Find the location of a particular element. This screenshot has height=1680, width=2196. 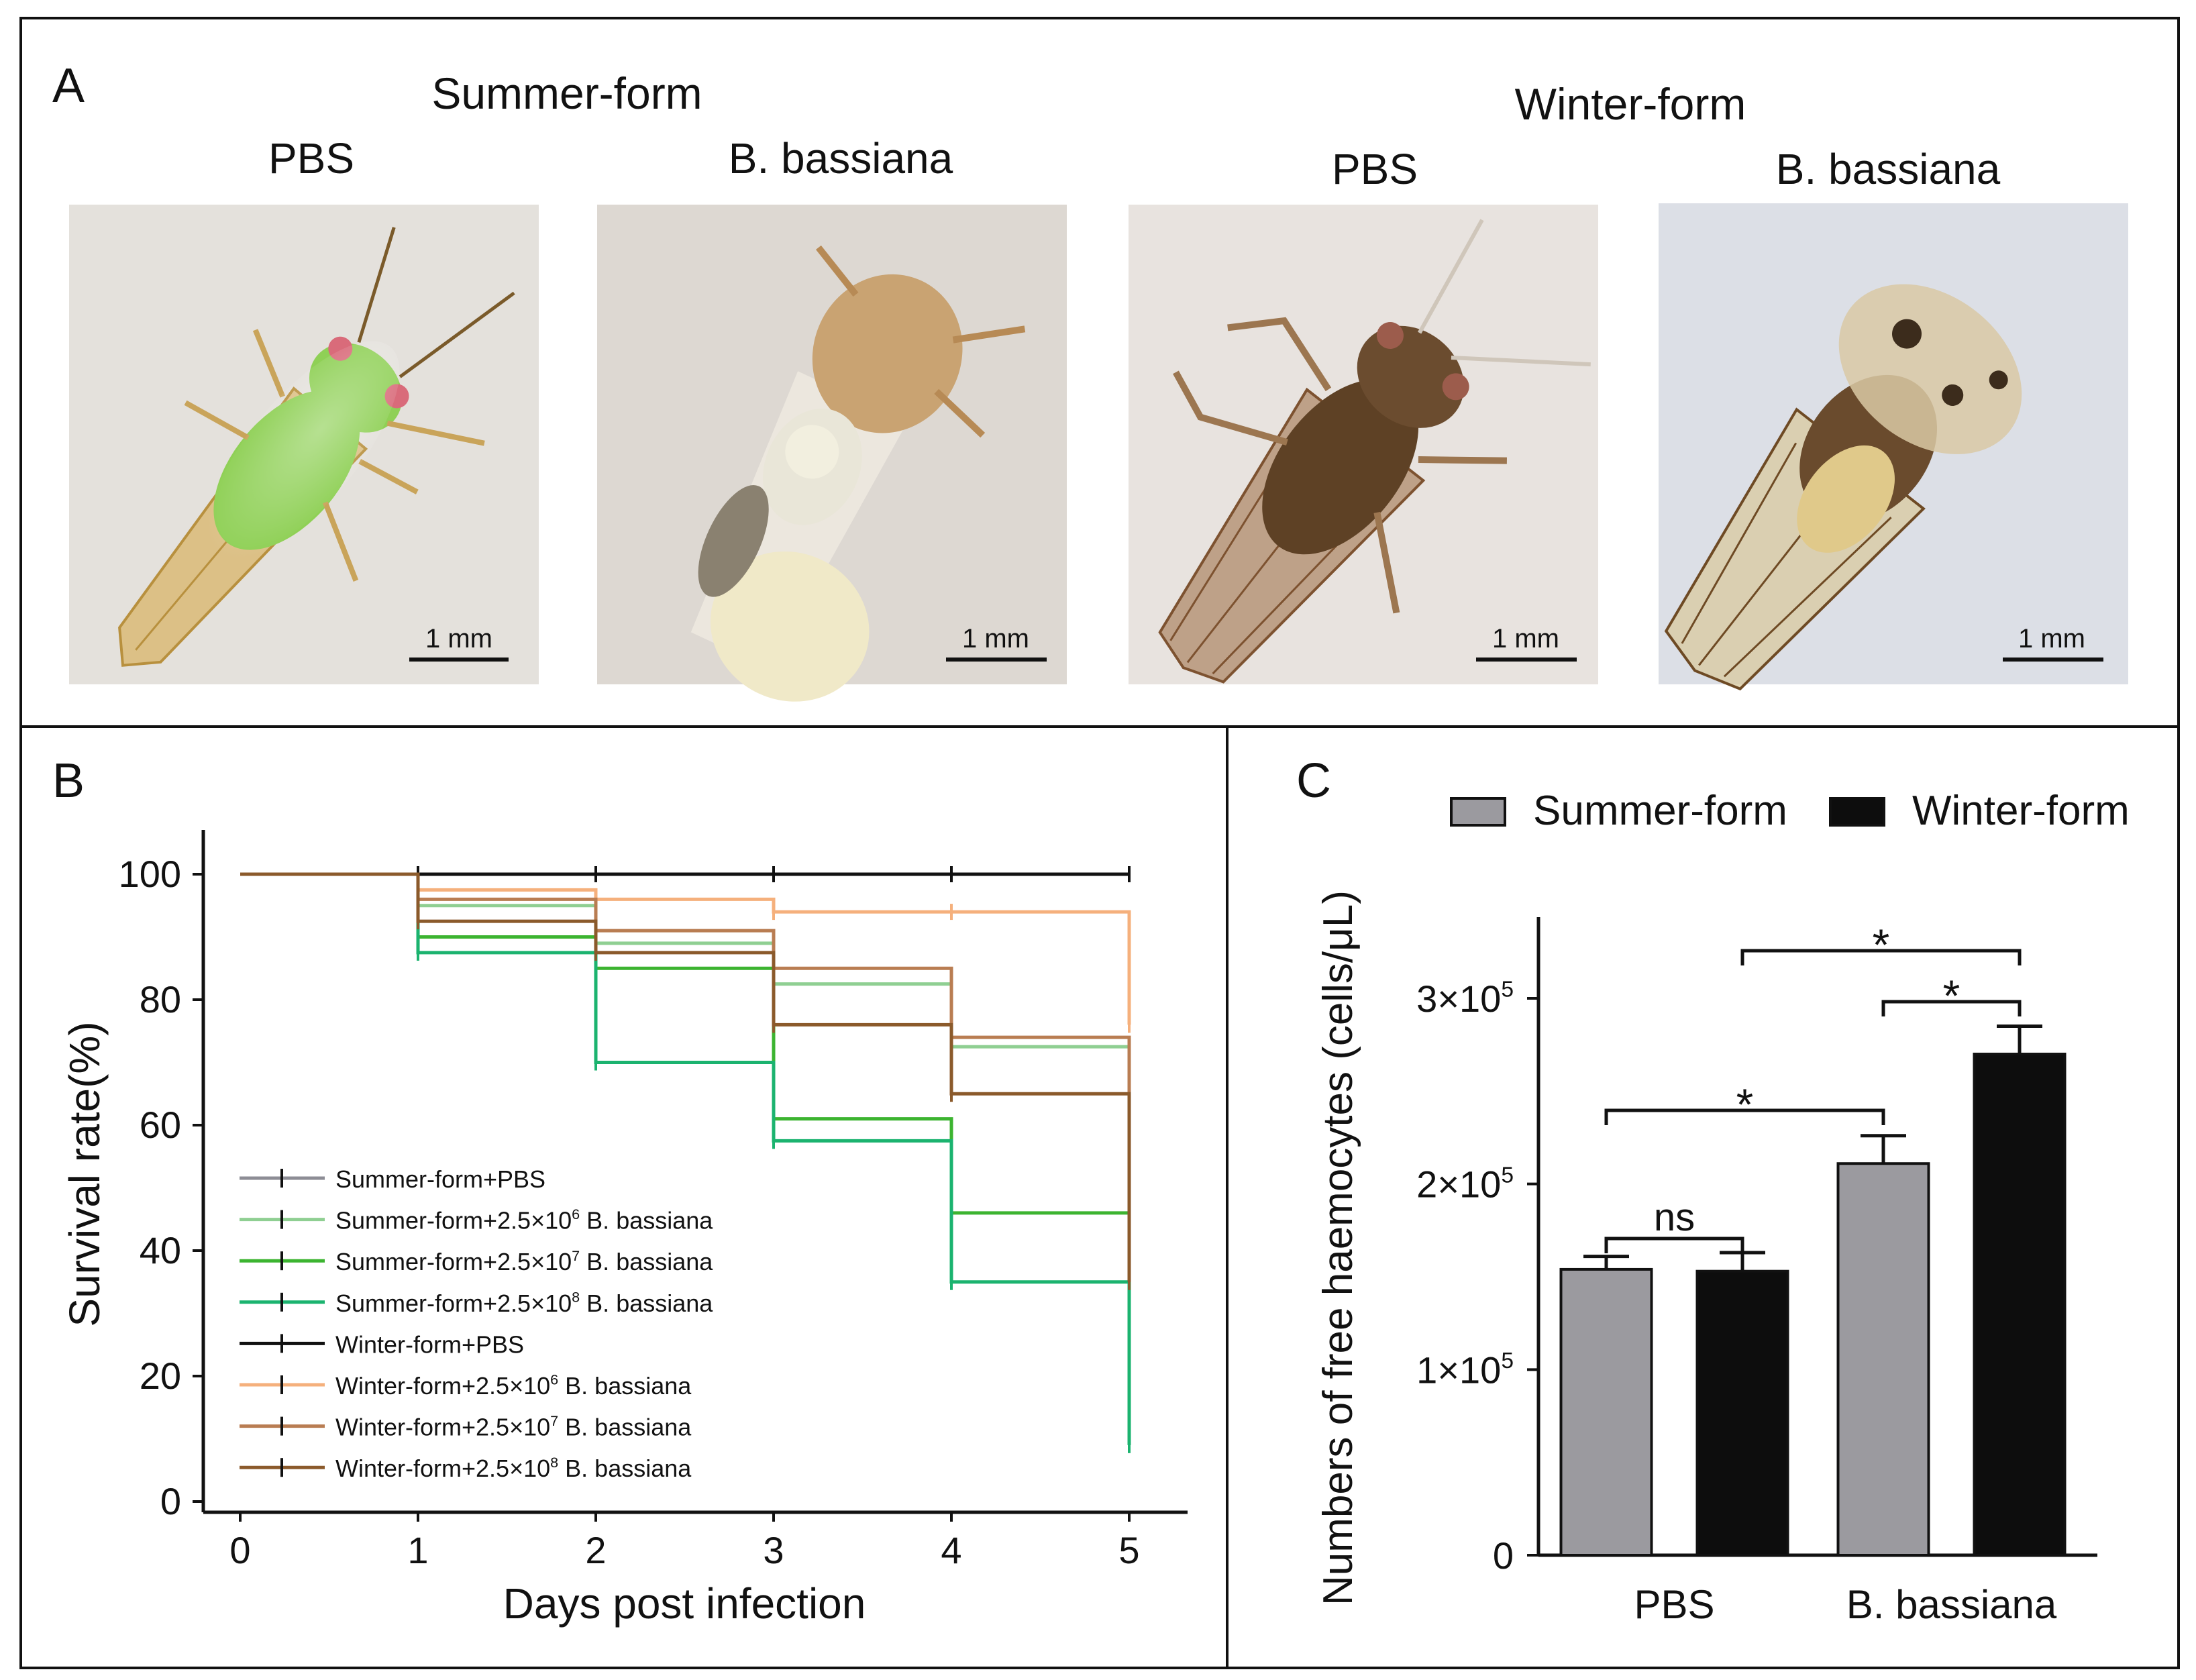

photo-3-scale-label: 1 mm is located at coordinates (1525, 639).